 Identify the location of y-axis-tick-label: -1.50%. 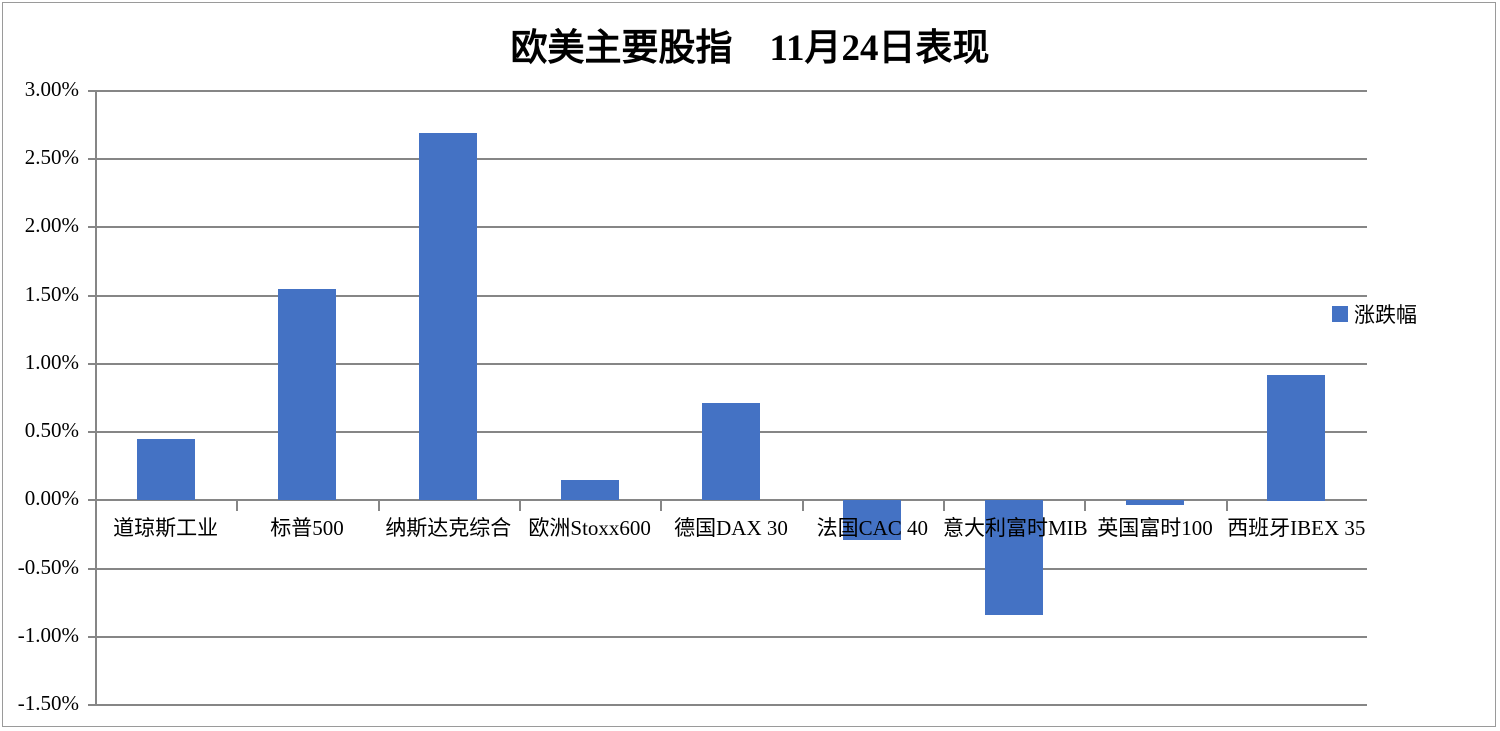
(48, 703).